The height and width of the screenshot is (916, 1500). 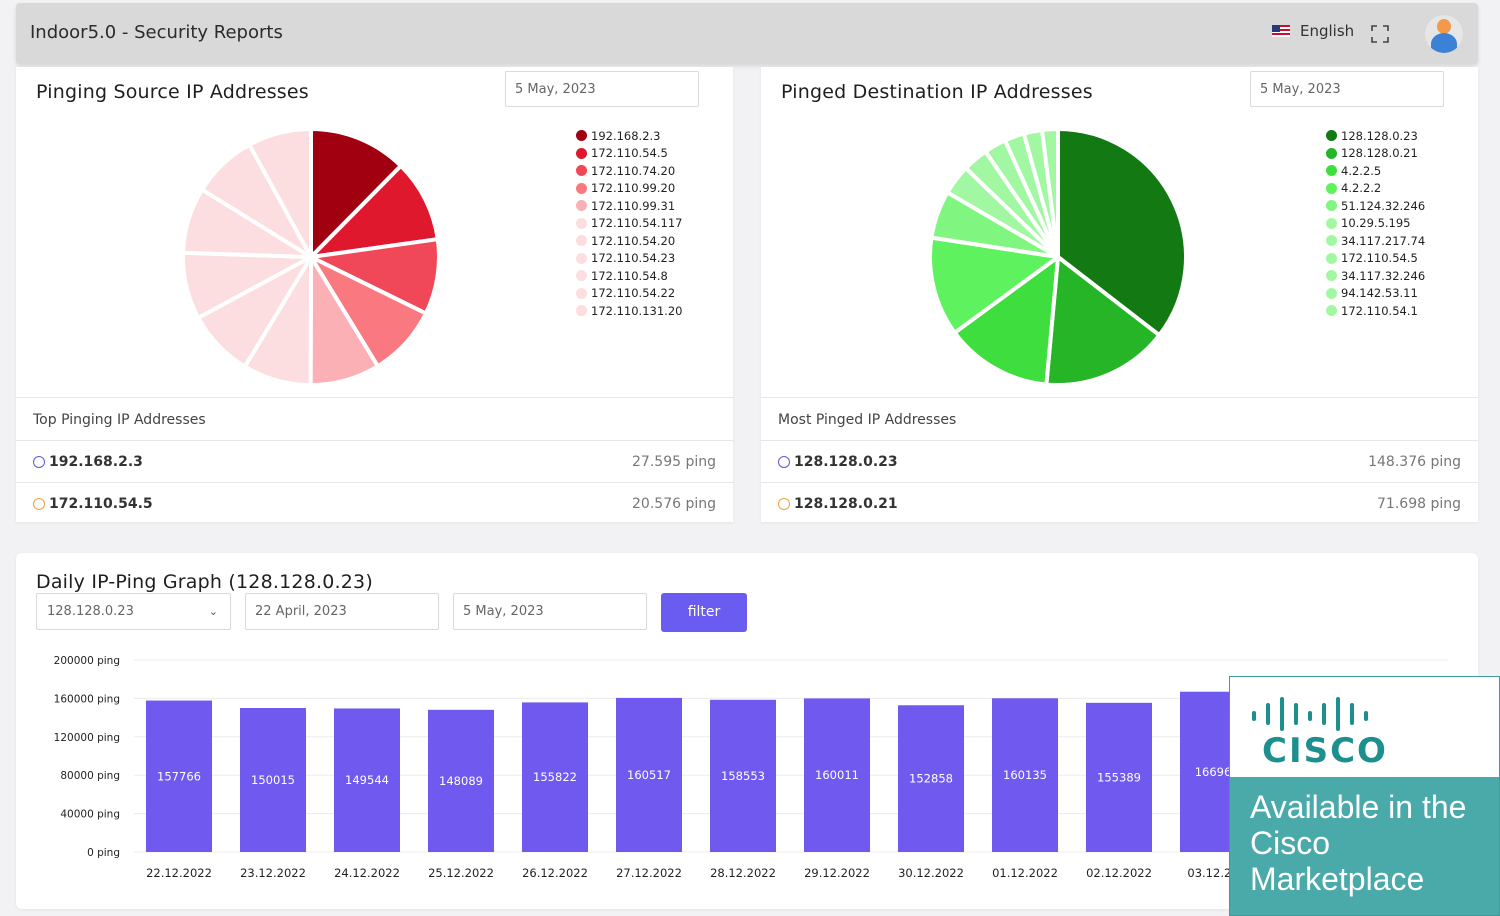 I want to click on legend-label: 10.29.5.195, so click(x=1376, y=223).